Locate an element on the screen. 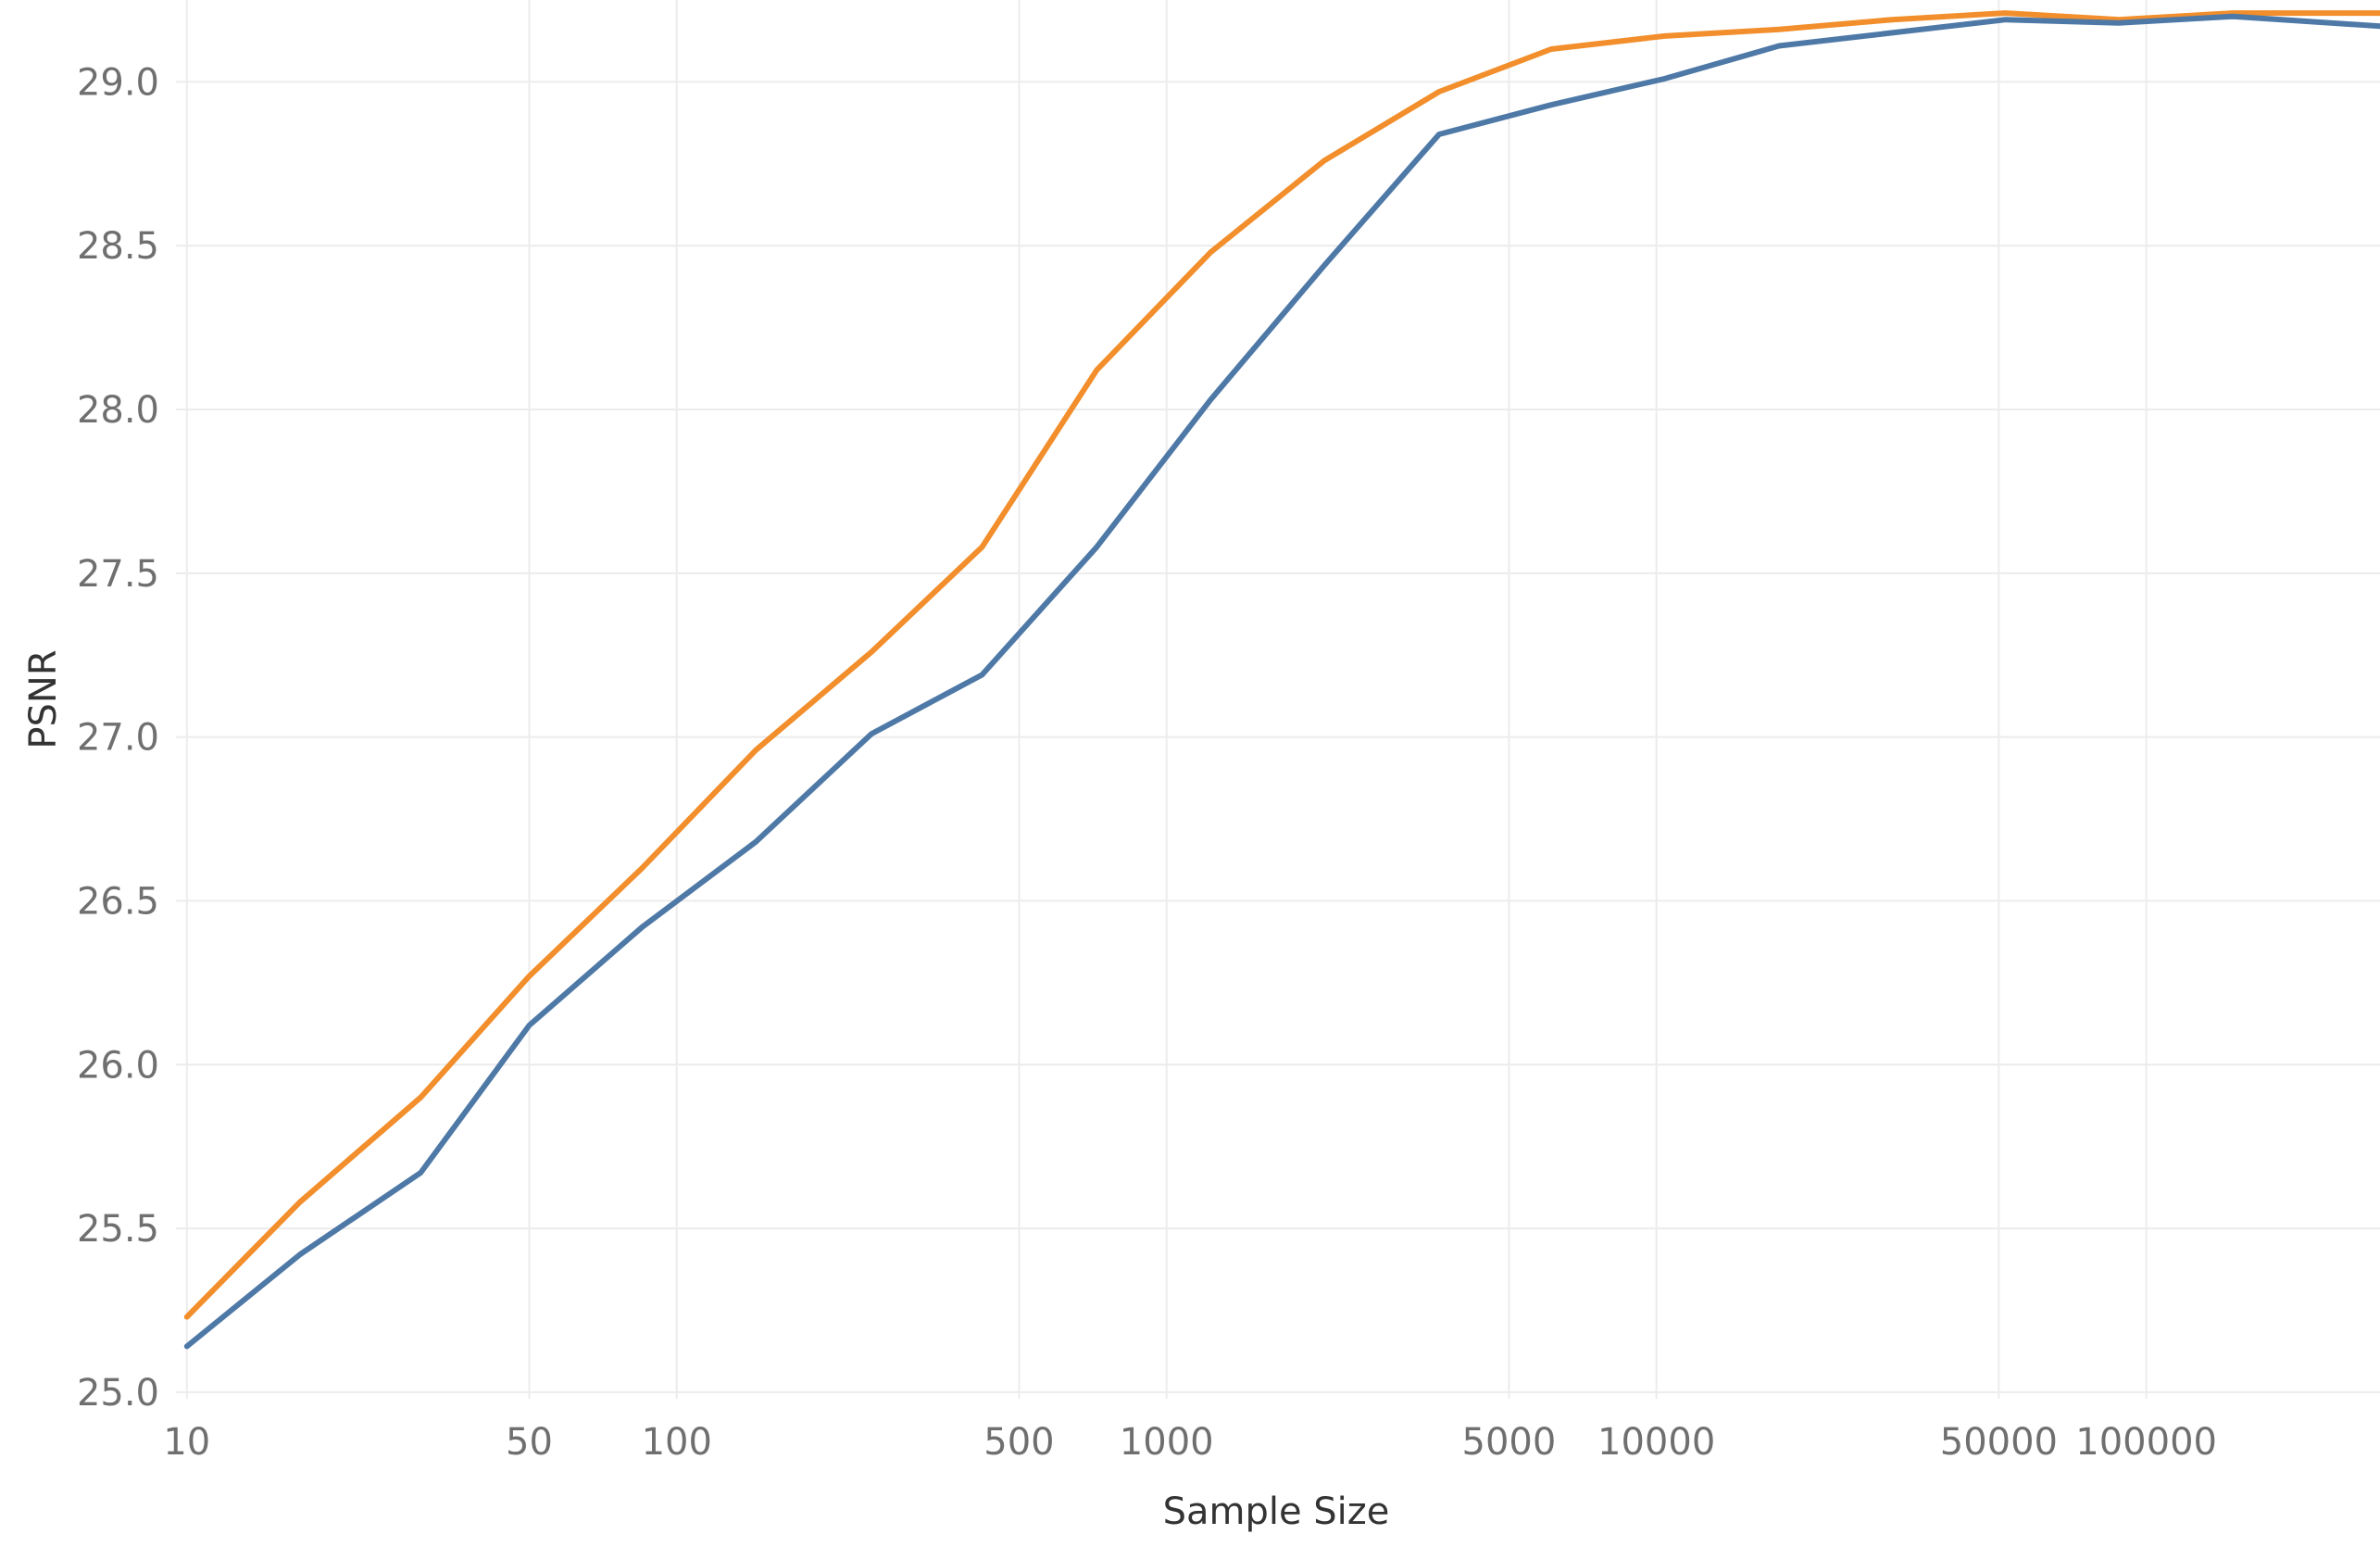 This screenshot has width=2380, height=1547. x-tick-label: 5000 is located at coordinates (1509, 1442).